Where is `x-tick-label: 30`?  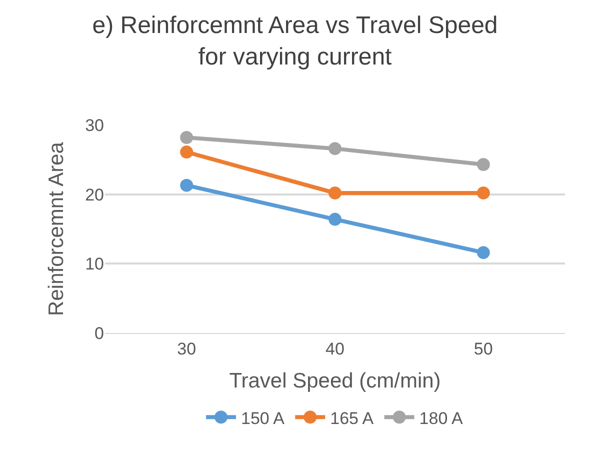
x-tick-label: 30 is located at coordinates (186, 348).